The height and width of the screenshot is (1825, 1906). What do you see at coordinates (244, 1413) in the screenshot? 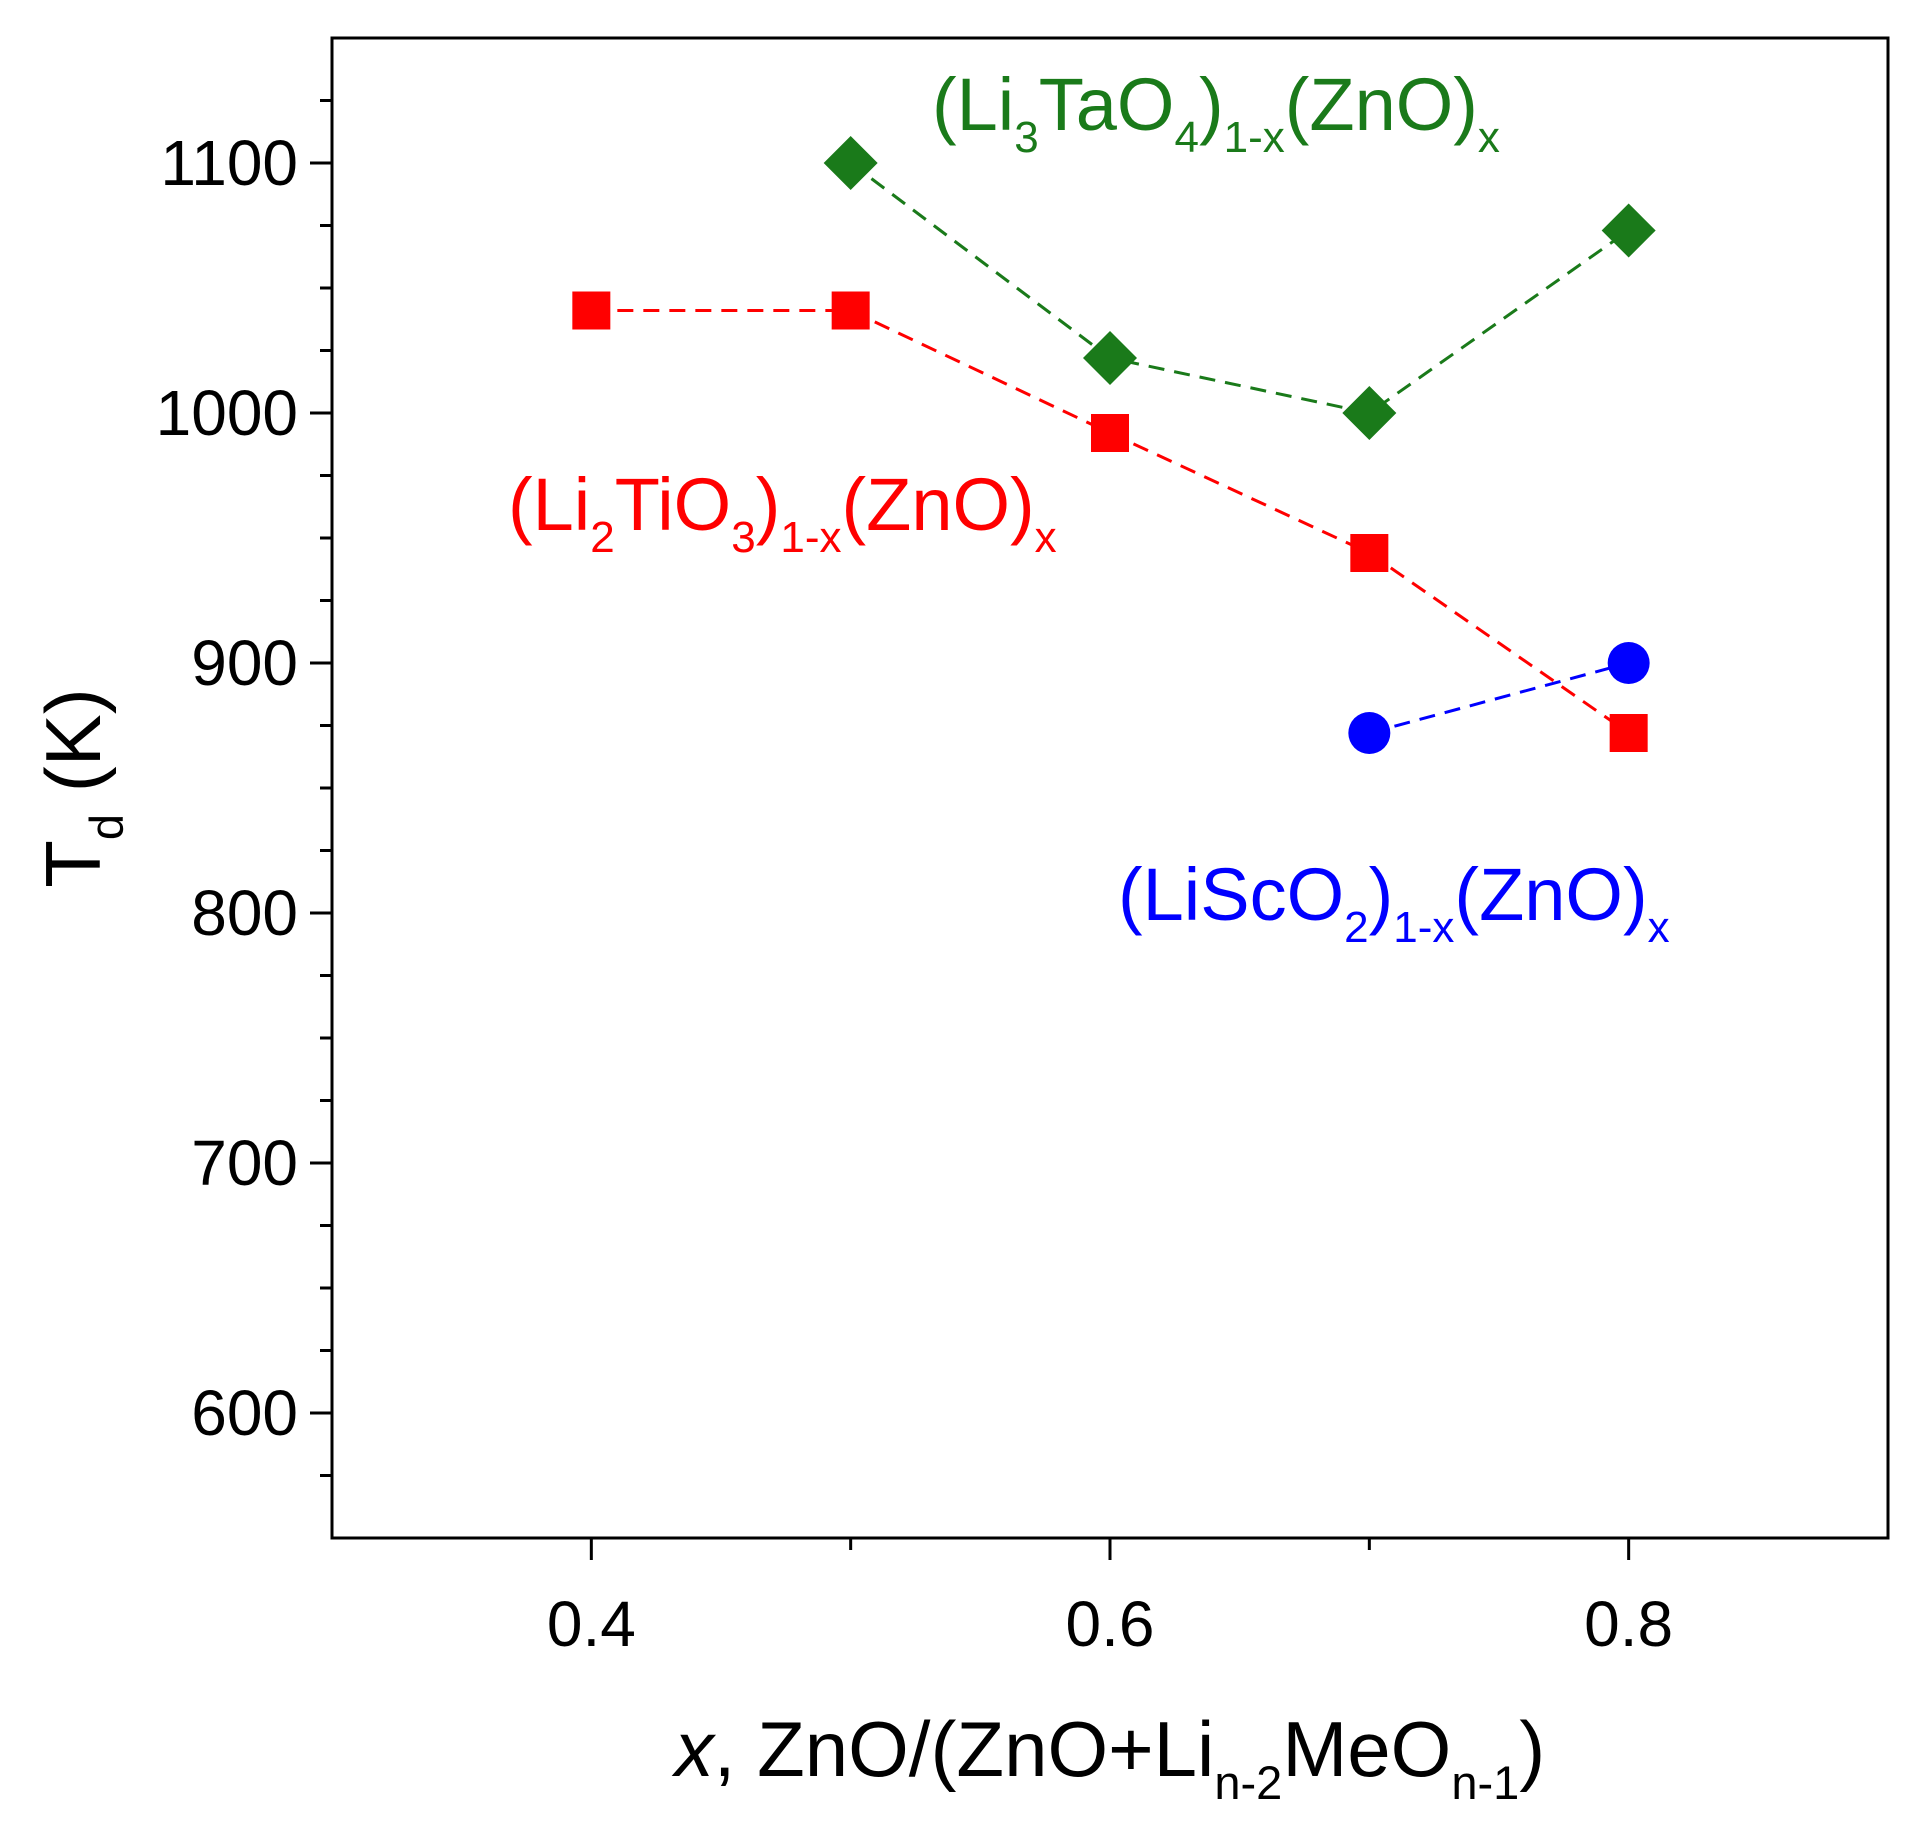
I see `y-tick-label: 600` at bounding box center [244, 1413].